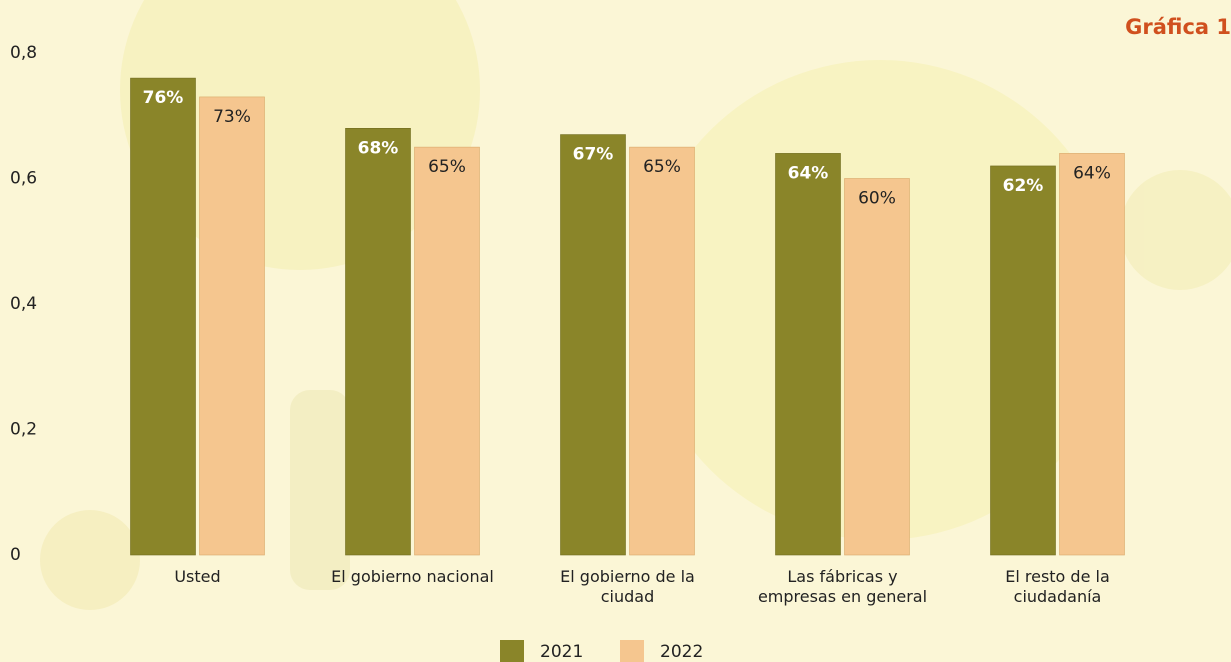 The image size is (1231, 662). I want to click on y-tick-label: 0,6, so click(23, 179).